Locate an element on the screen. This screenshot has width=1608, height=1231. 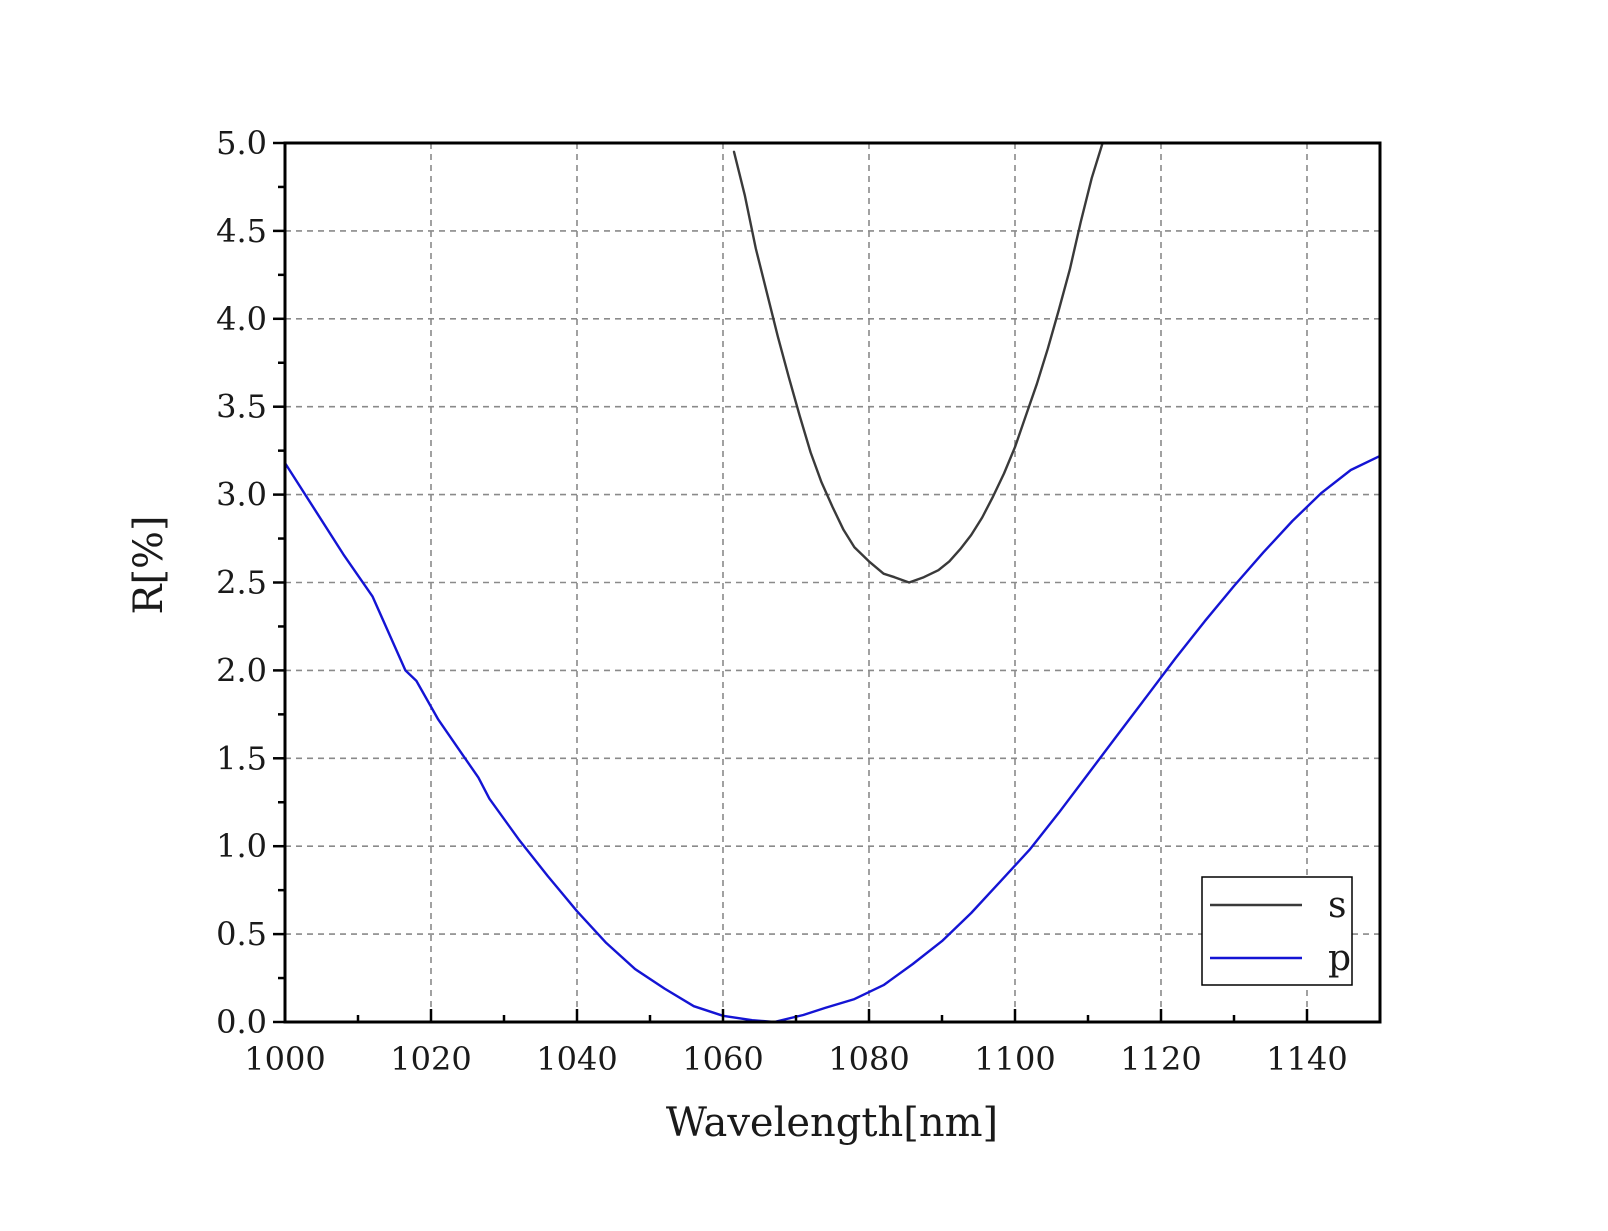
x-tick-label: 1140 is located at coordinates (1306, 1059).